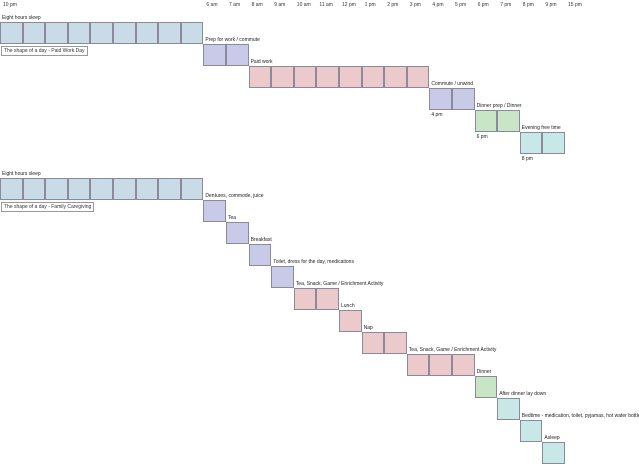 The width and height of the screenshot is (639, 470). Describe the element at coordinates (313, 262) in the screenshot. I see `caregiving-day-block-label: Toilet, dress for the day, medications` at that location.